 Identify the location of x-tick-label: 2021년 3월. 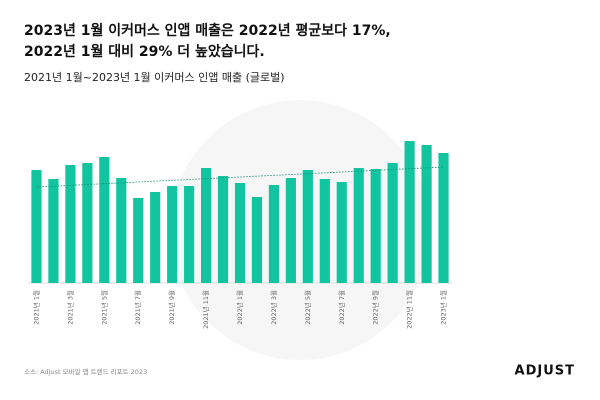
(69, 307).